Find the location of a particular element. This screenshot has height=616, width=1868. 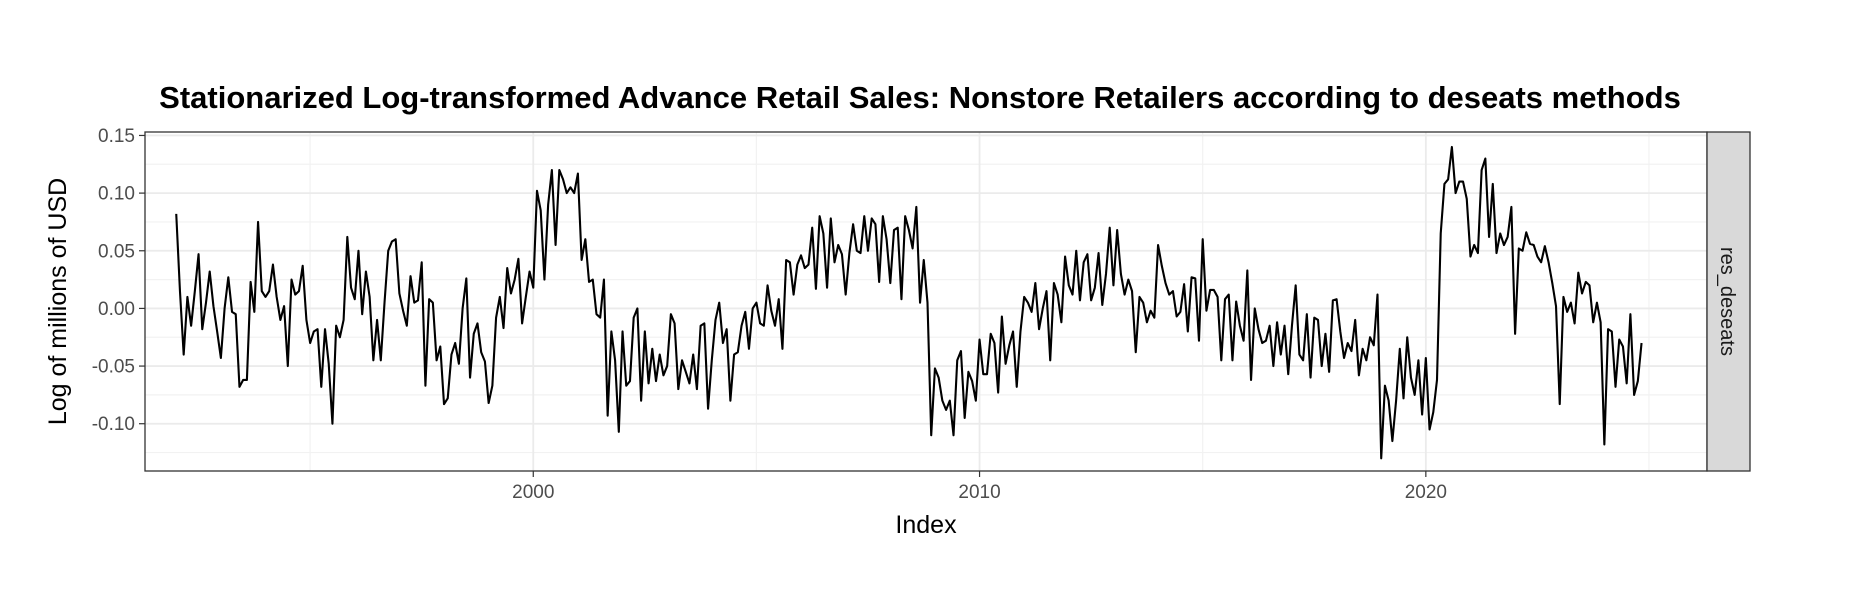

facet-strip: res_deseats is located at coordinates (1728, 301).